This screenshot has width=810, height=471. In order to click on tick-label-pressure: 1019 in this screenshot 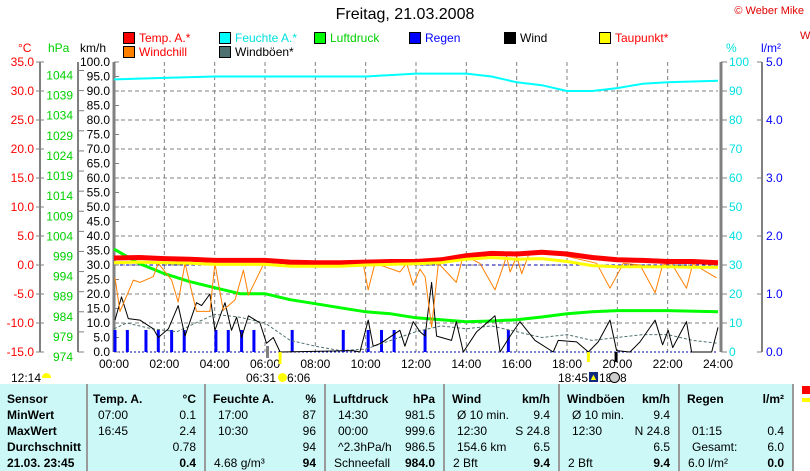, I will do `click(59, 176)`.